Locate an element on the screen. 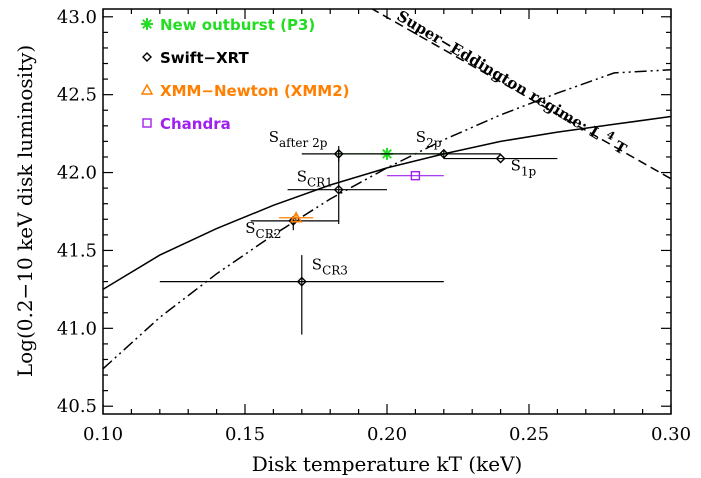 Image resolution: width=701 pixels, height=478 pixels. triangle-icon is located at coordinates (147, 89).